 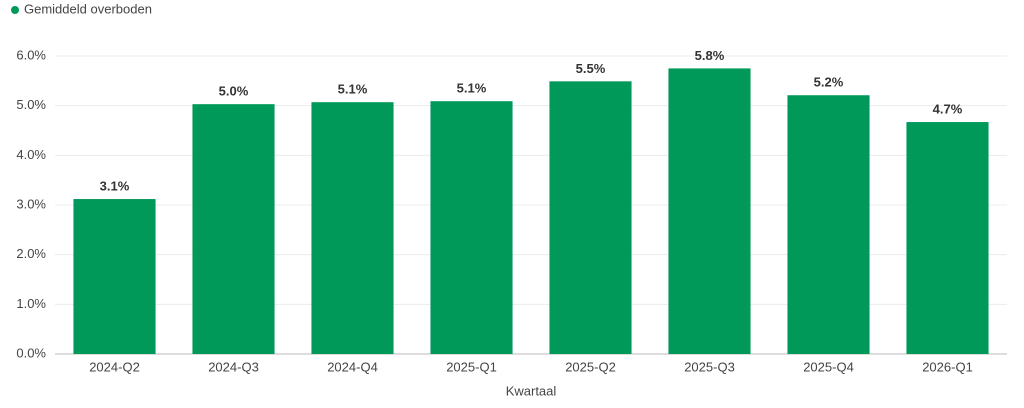 I want to click on y-tick-label: 4.0%, so click(x=31, y=154).